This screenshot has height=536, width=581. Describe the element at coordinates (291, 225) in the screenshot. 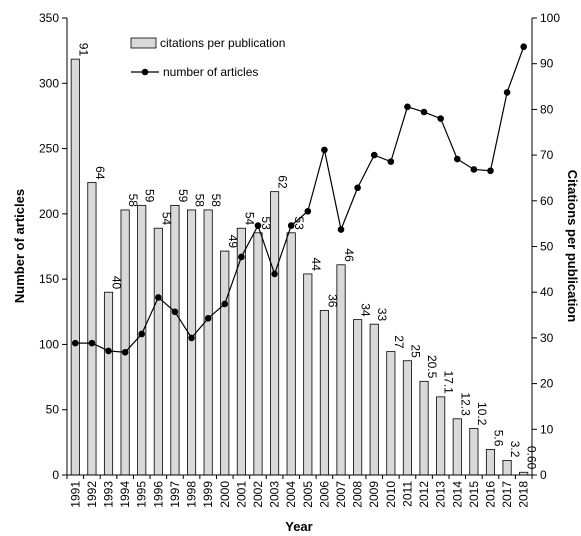

I see `point-2004` at that location.